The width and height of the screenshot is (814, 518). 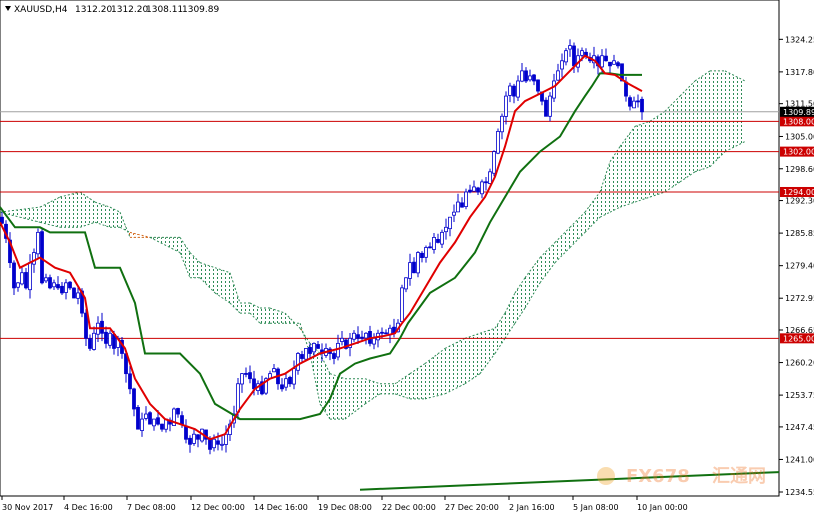 I want to click on x-tick-label: 10 Jan 00:00, so click(x=662, y=507).